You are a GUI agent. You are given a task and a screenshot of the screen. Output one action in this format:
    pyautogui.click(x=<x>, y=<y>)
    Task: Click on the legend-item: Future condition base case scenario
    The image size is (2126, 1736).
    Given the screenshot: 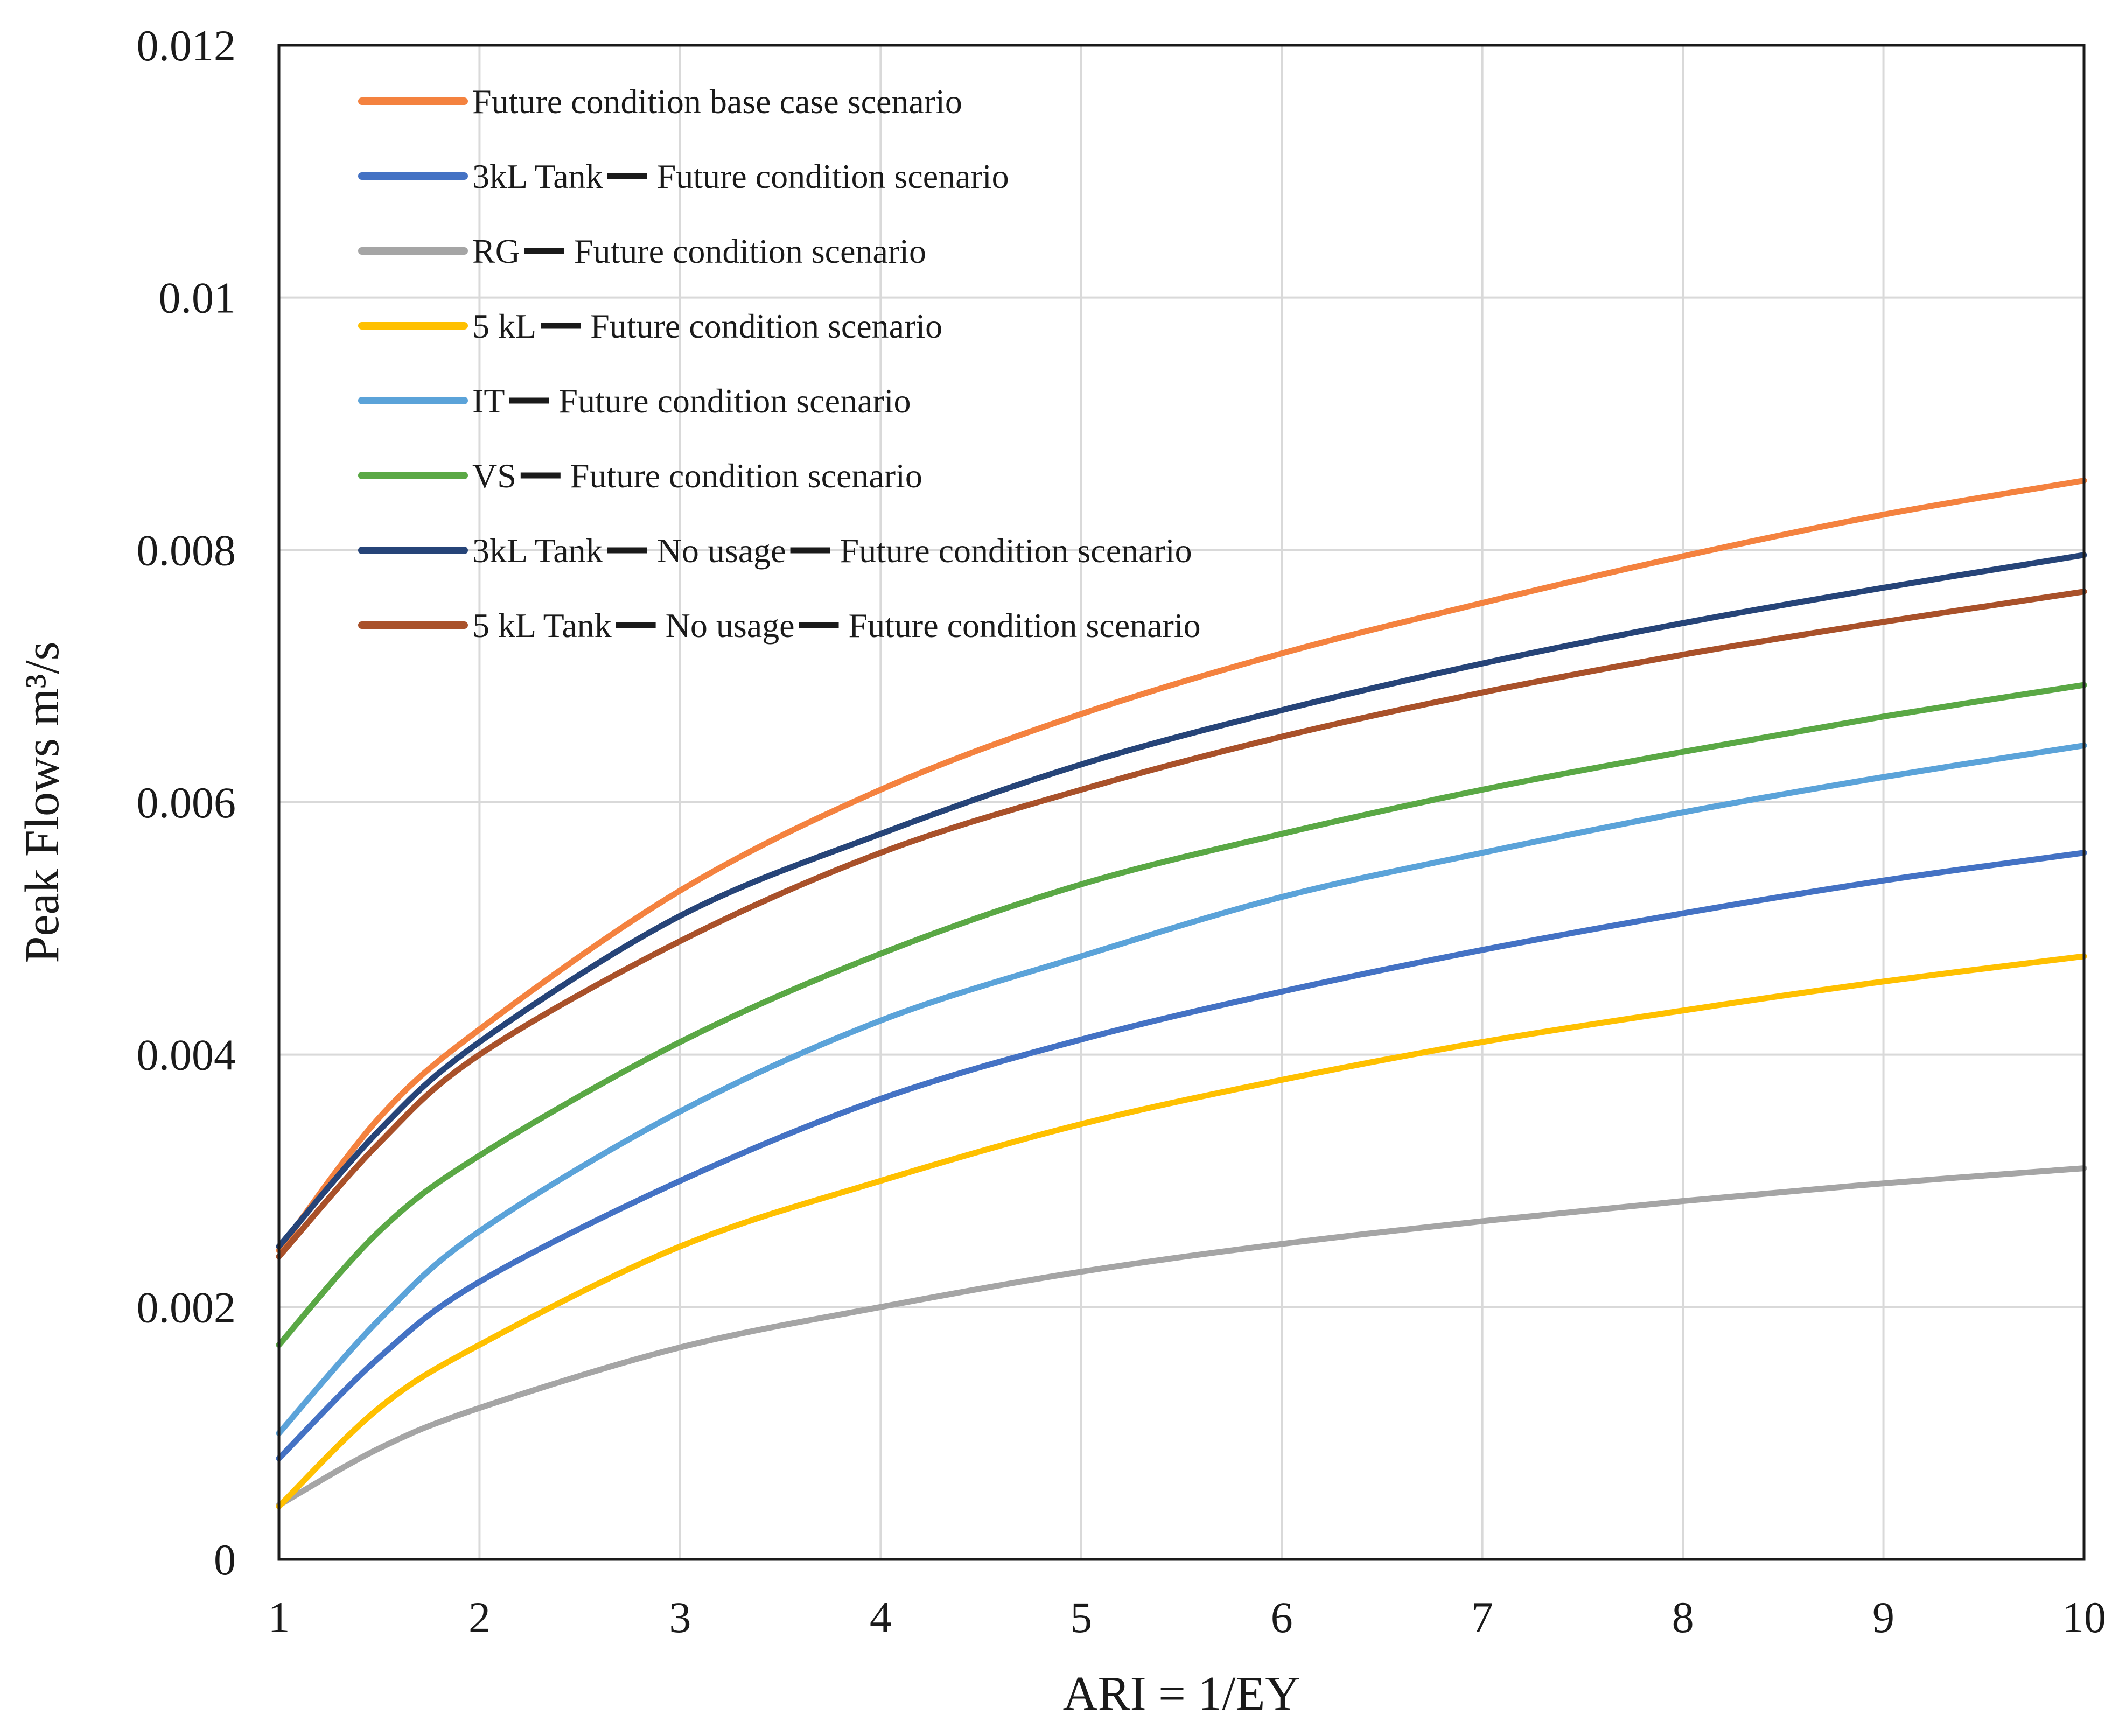 What is the action you would take?
    pyautogui.click(x=660, y=101)
    